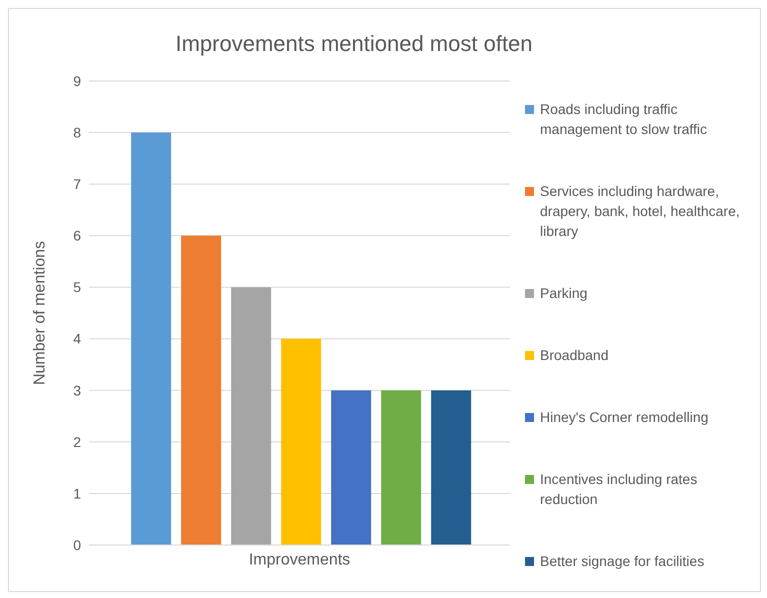 The height and width of the screenshot is (598, 767). I want to click on y-tick-label: 1, so click(77, 493).